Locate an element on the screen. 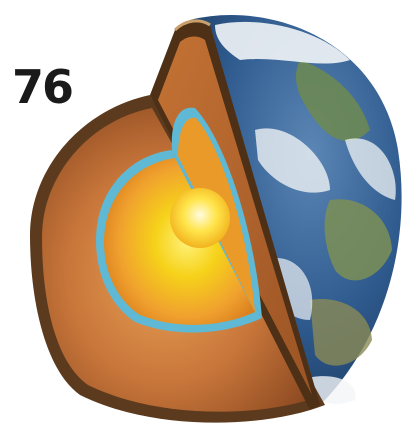 The height and width of the screenshot is (445, 406). outer-core is located at coordinates (179, 241).